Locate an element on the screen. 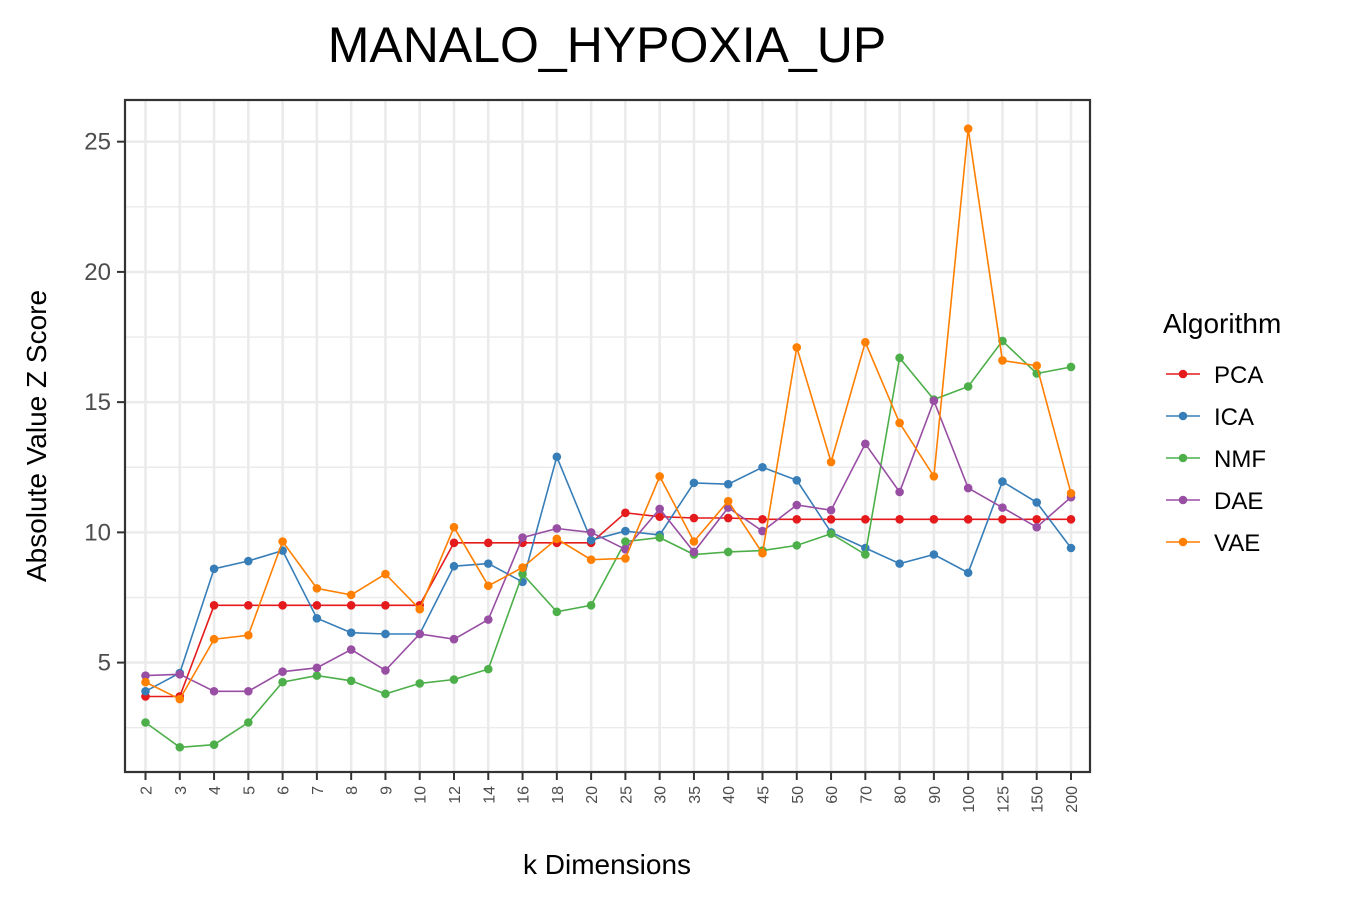 This screenshot has height=900, width=1350. legend-label-nmf: NMF is located at coordinates (1240, 459).